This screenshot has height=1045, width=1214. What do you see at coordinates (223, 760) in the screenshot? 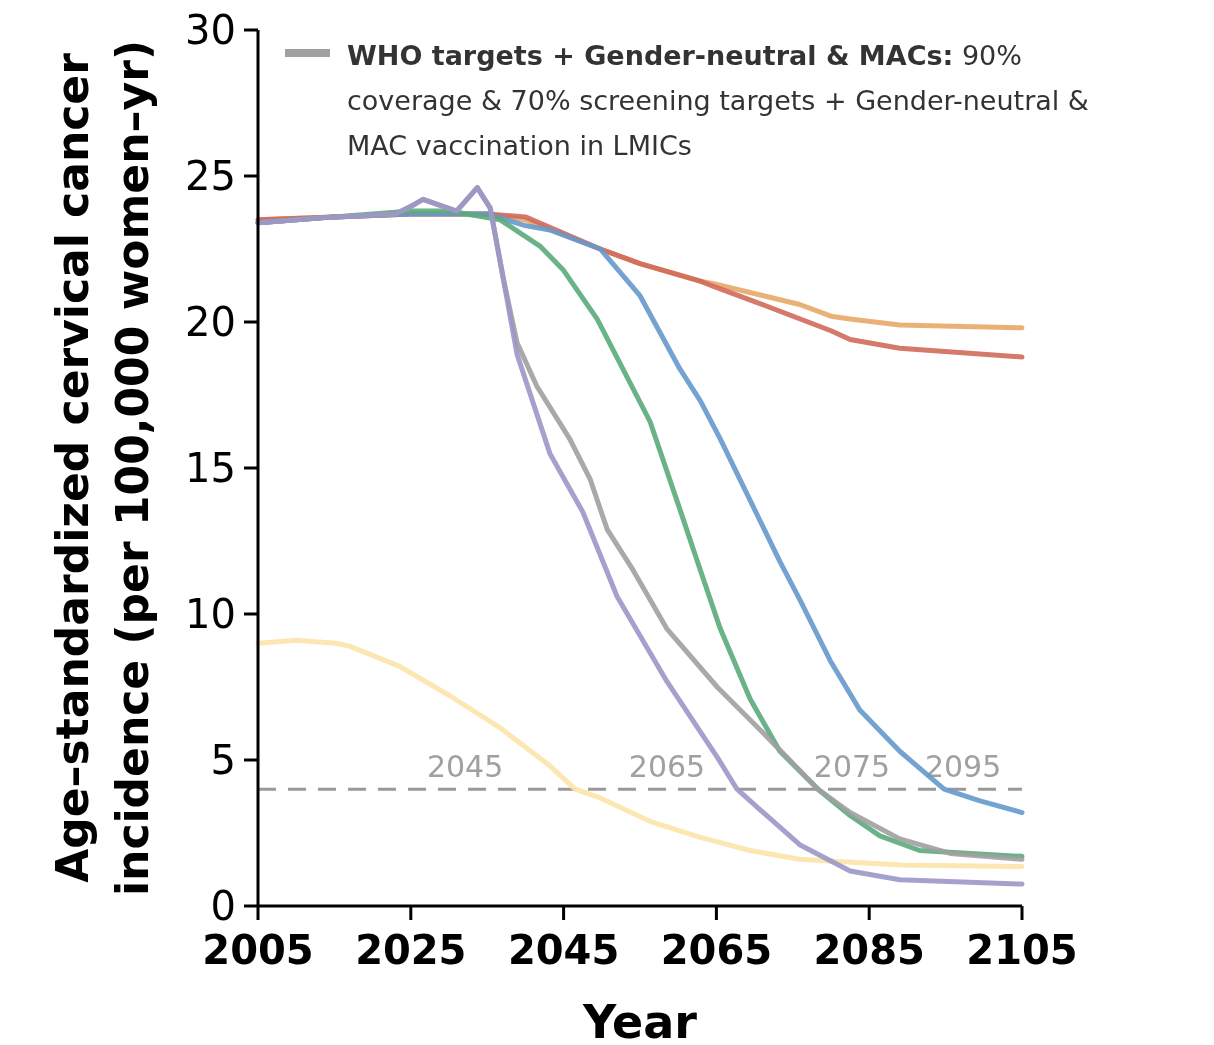
I see `y-tick-label: 5` at bounding box center [223, 760].